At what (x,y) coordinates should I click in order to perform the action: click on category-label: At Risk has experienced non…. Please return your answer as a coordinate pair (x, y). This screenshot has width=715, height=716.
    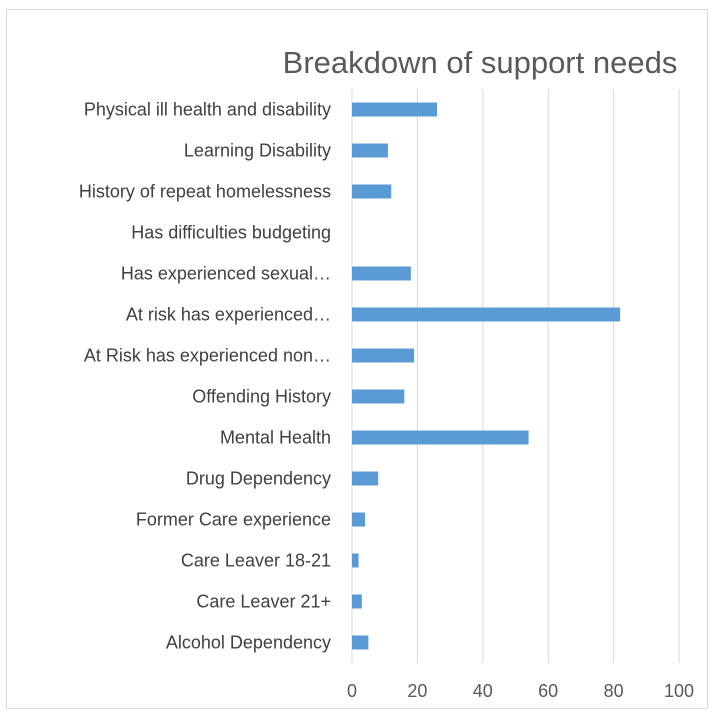
    Looking at the image, I should click on (207, 356).